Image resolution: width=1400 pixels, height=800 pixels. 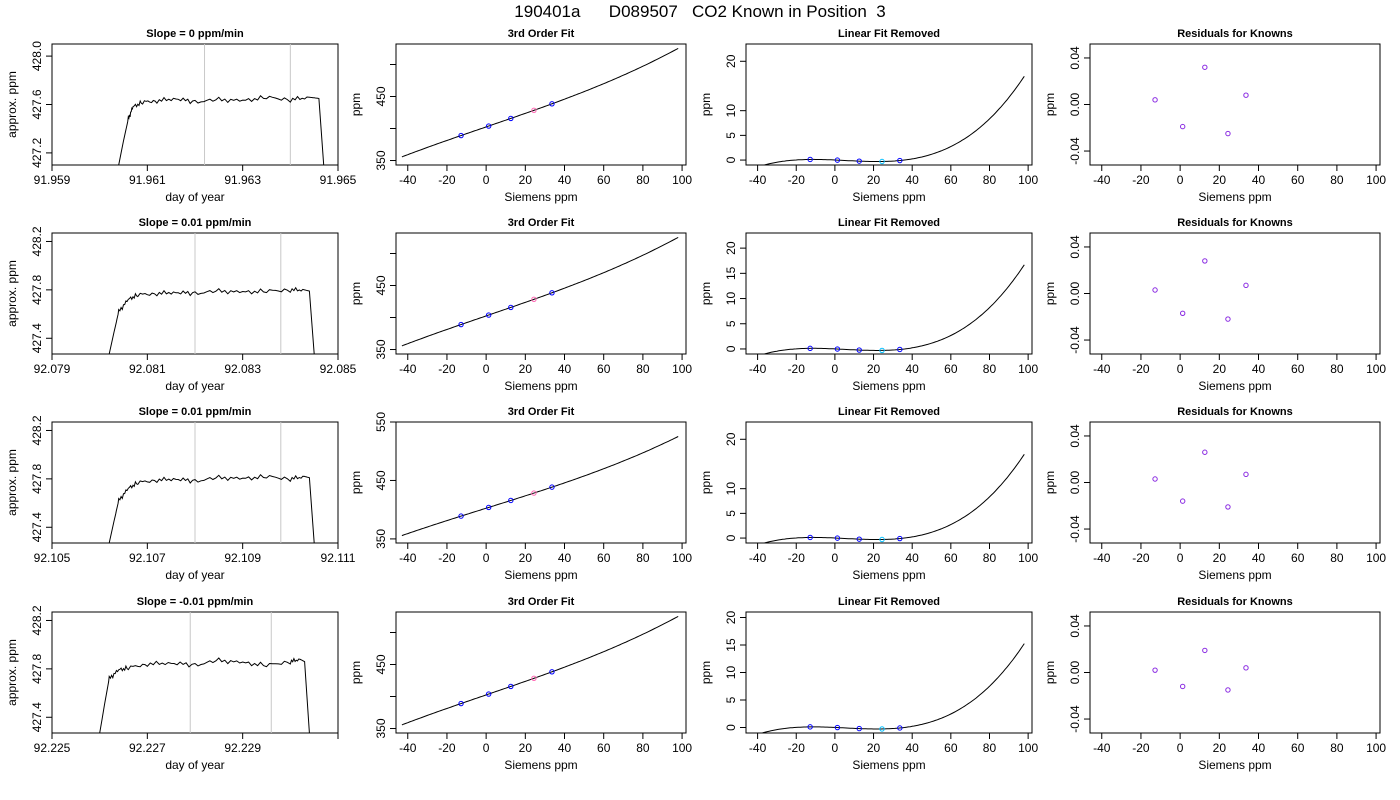 What do you see at coordinates (731, 513) in the screenshot?
I see `y-tick-label: 5` at bounding box center [731, 513].